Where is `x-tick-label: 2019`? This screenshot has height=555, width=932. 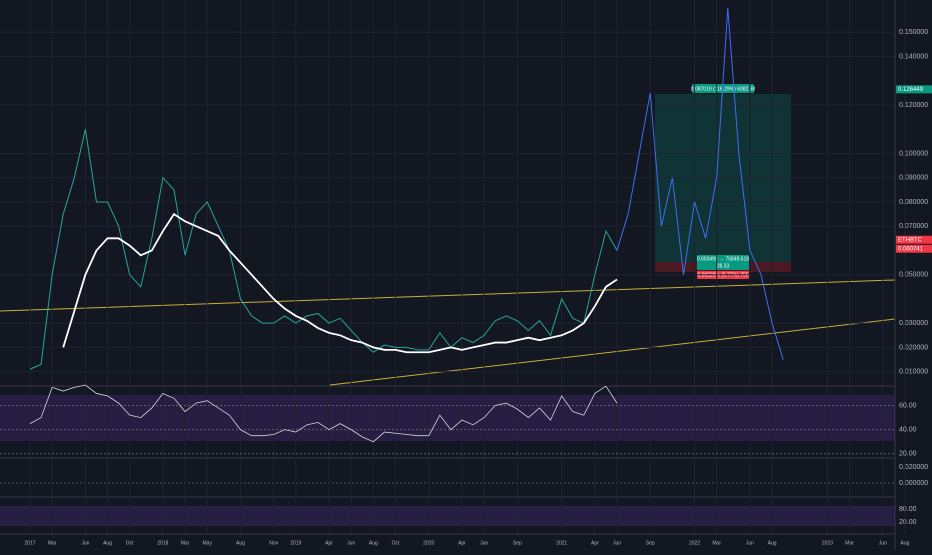 x-tick-label: 2019 is located at coordinates (295, 543).